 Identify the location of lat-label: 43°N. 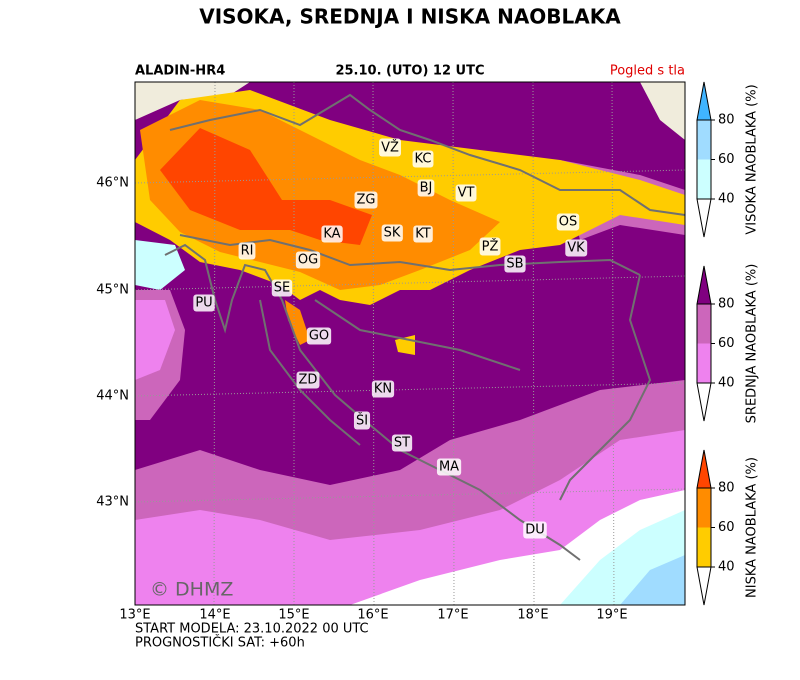
(112, 502).